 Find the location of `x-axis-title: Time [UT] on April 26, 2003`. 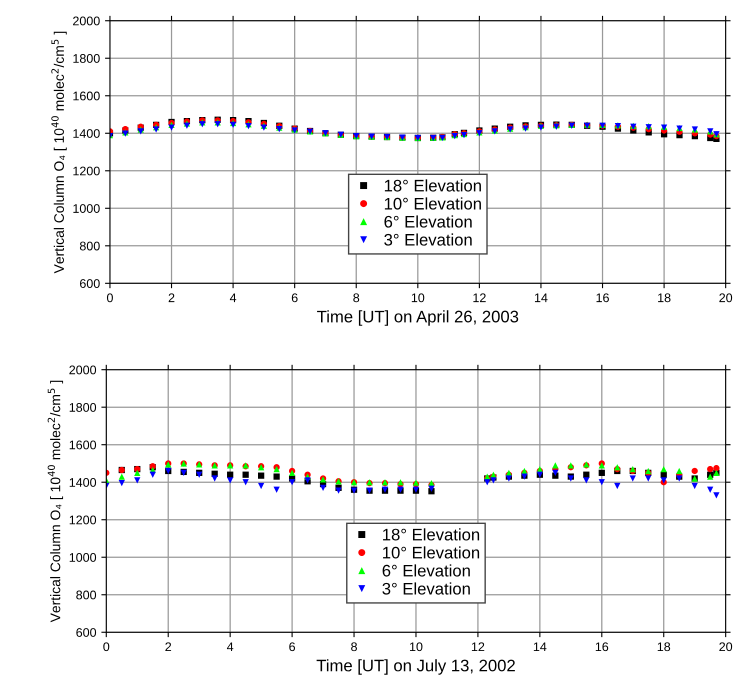

x-axis-title: Time [UT] on April 26, 2003 is located at coordinates (417, 318).